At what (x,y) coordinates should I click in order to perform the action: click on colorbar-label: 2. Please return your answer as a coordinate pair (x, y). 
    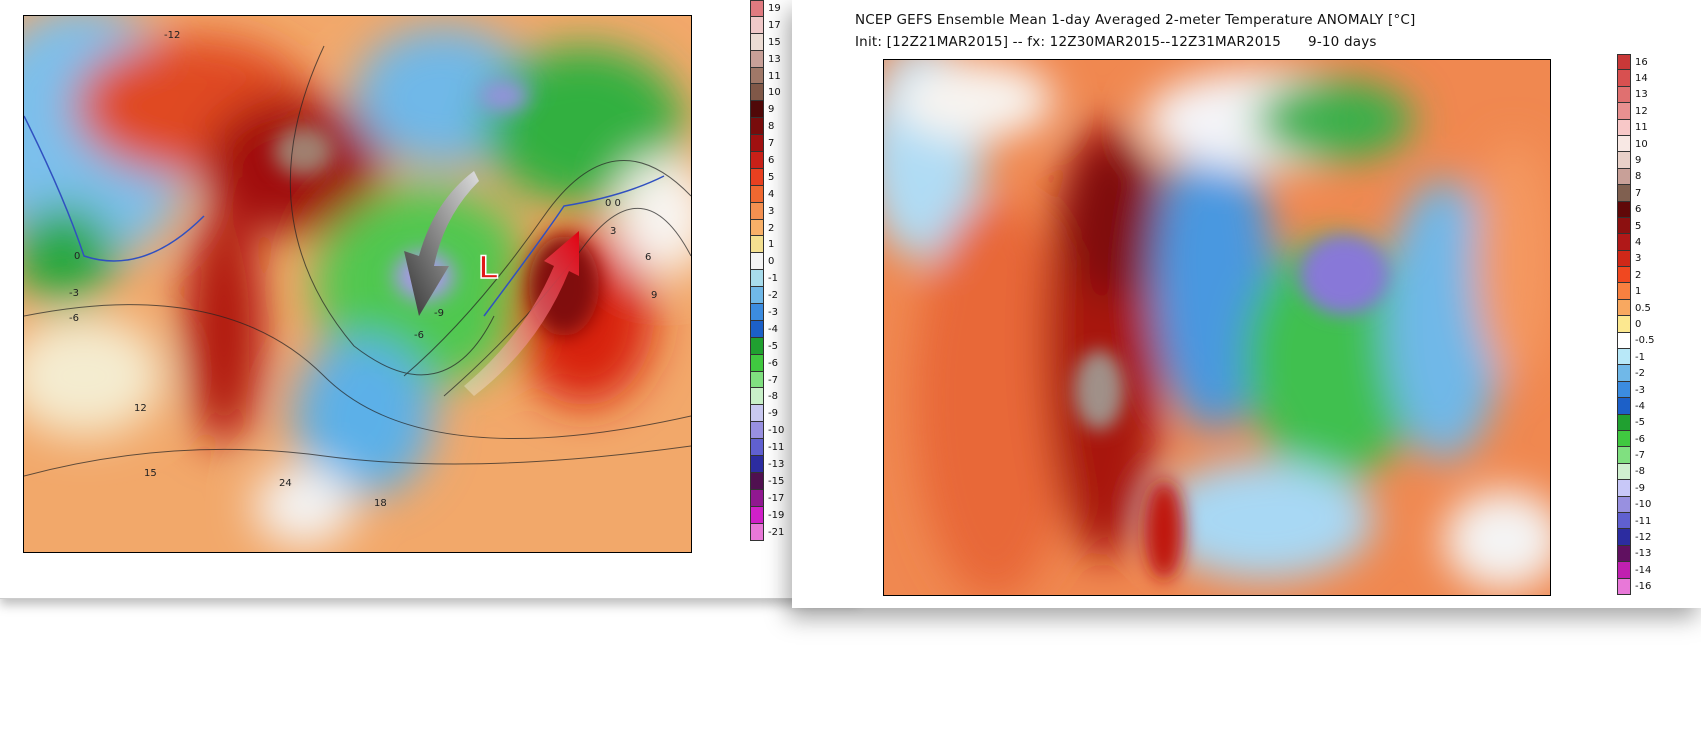
    Looking at the image, I should click on (771, 228).